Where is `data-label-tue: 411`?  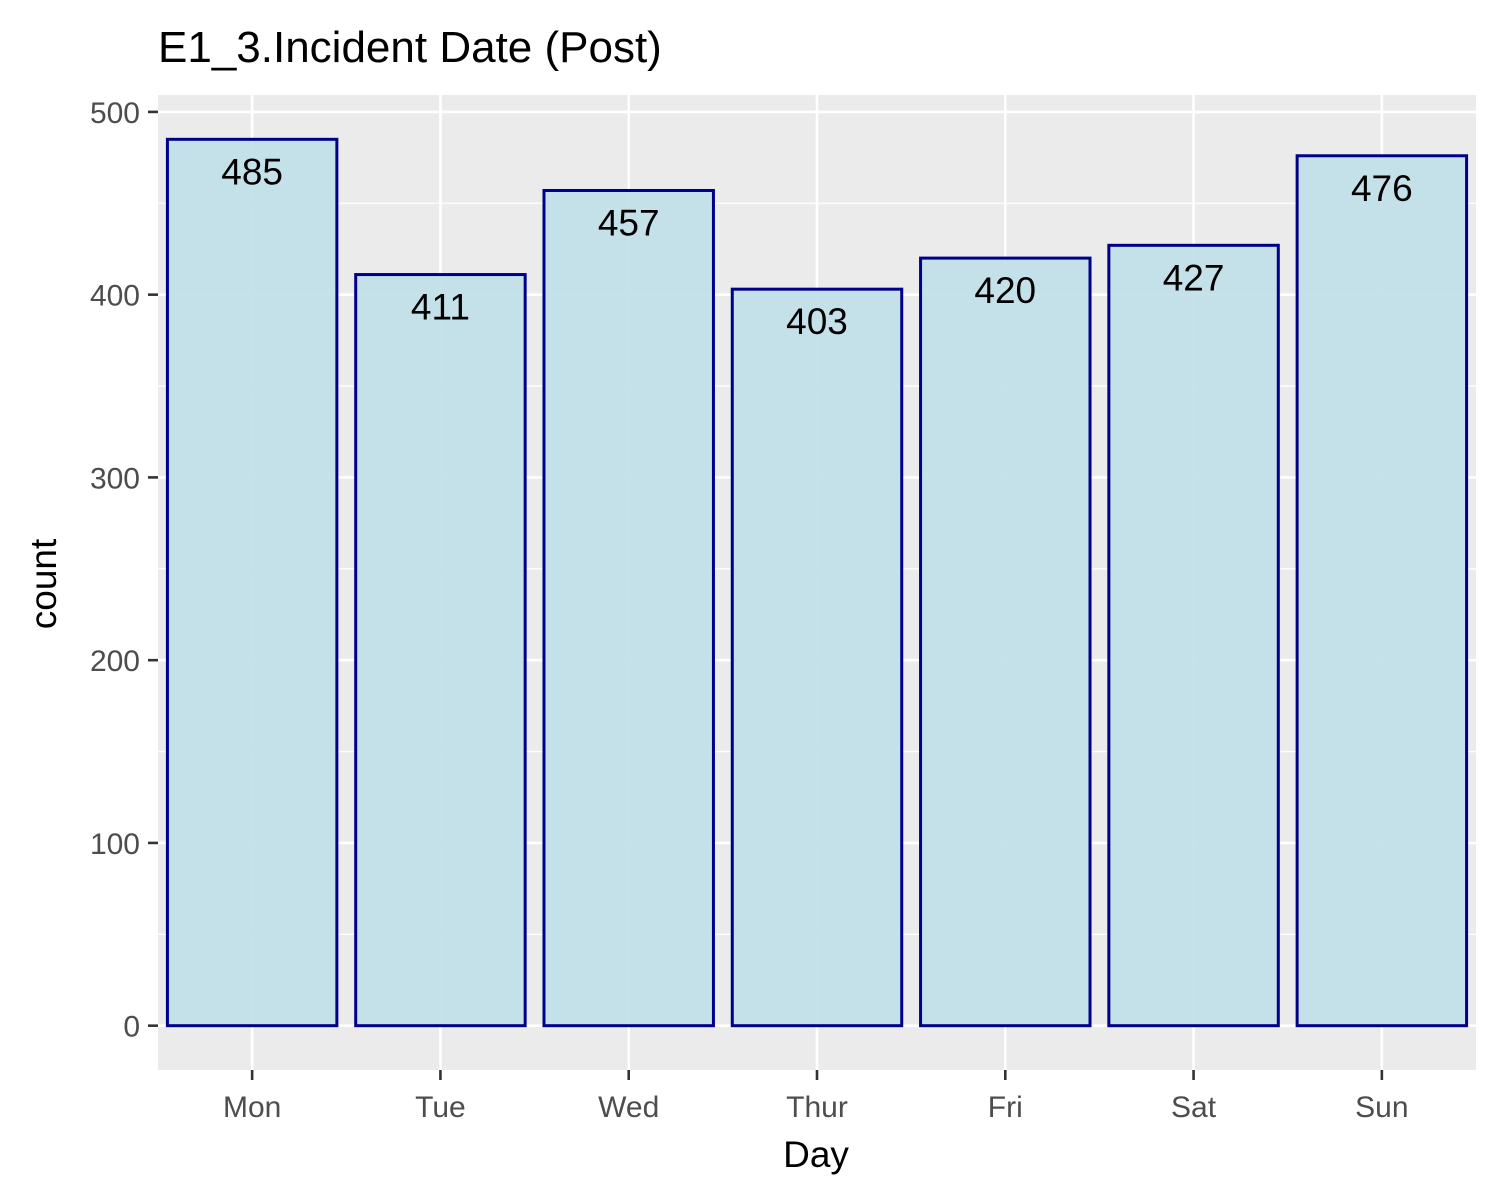 data-label-tue: 411 is located at coordinates (440, 307).